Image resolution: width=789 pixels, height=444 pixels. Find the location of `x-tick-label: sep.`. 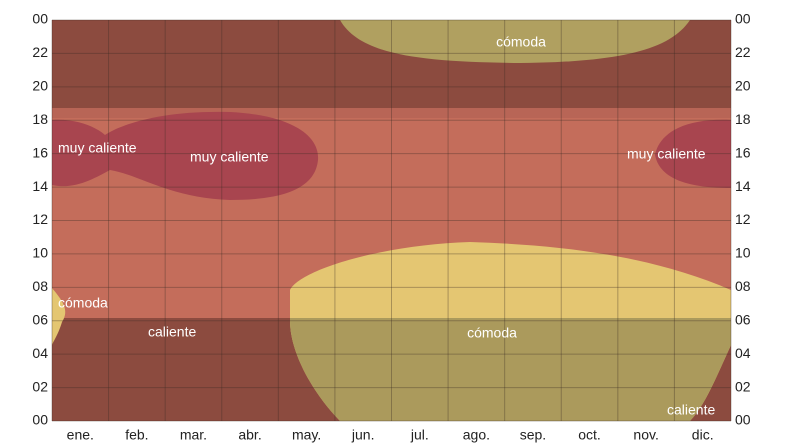

x-tick-label: sep. is located at coordinates (533, 435).